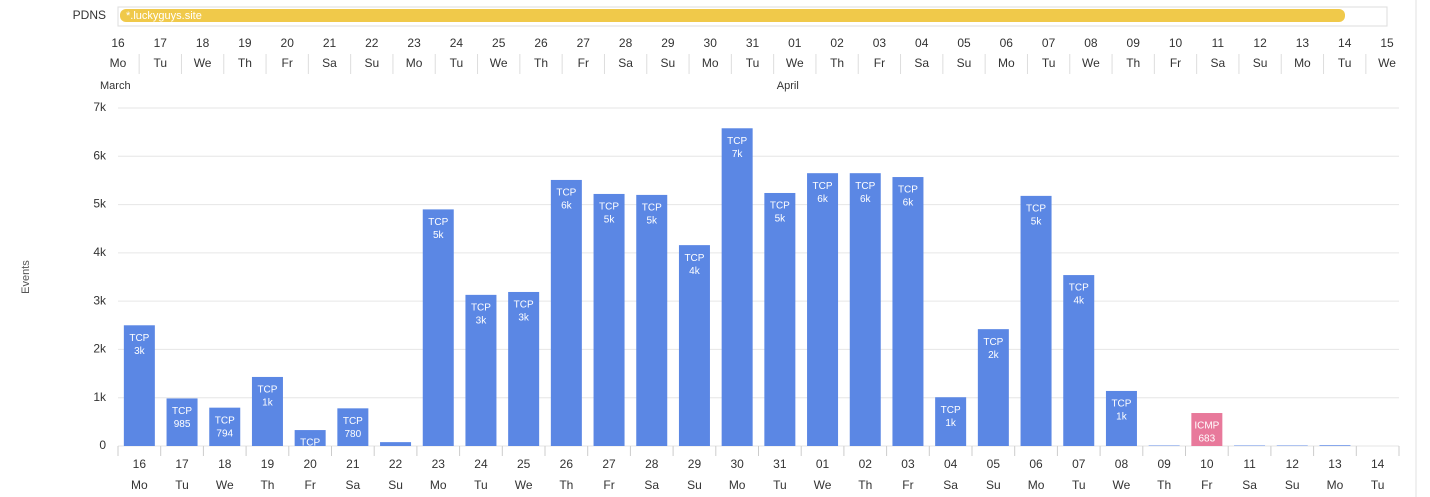  What do you see at coordinates (353, 434) in the screenshot?
I see `bar-value-label: 780` at bounding box center [353, 434].